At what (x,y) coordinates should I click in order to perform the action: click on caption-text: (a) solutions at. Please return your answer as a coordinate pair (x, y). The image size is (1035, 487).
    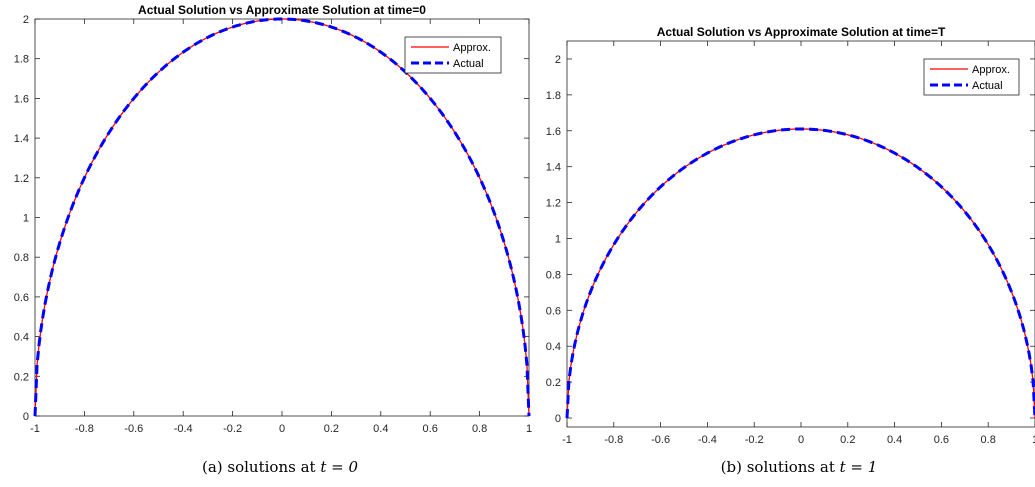
    Looking at the image, I should click on (261, 467).